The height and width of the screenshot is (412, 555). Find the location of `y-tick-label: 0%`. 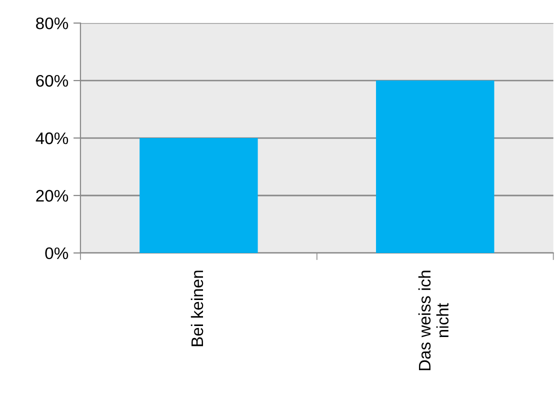

y-tick-label: 0% is located at coordinates (56, 253).